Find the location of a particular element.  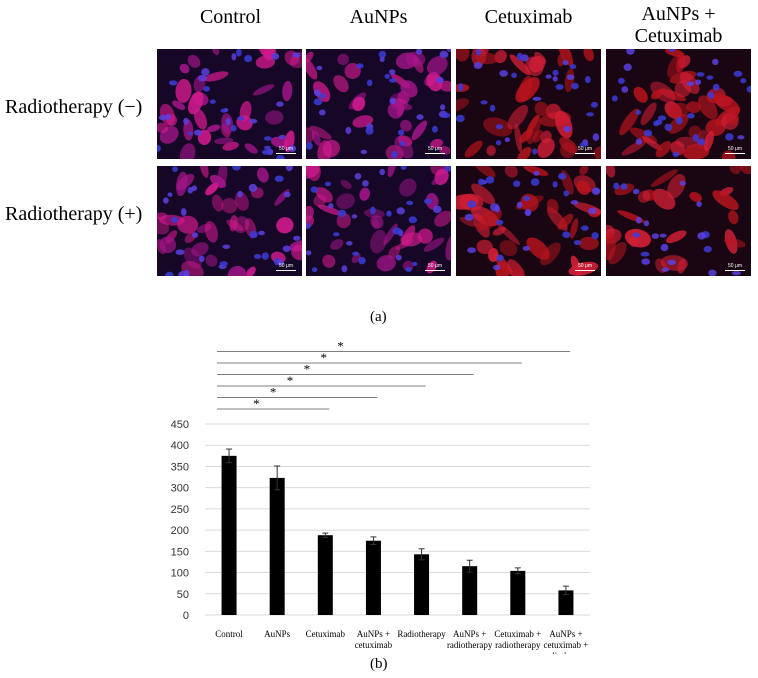

col-header-aunps: AuNPs is located at coordinates (378, 17).